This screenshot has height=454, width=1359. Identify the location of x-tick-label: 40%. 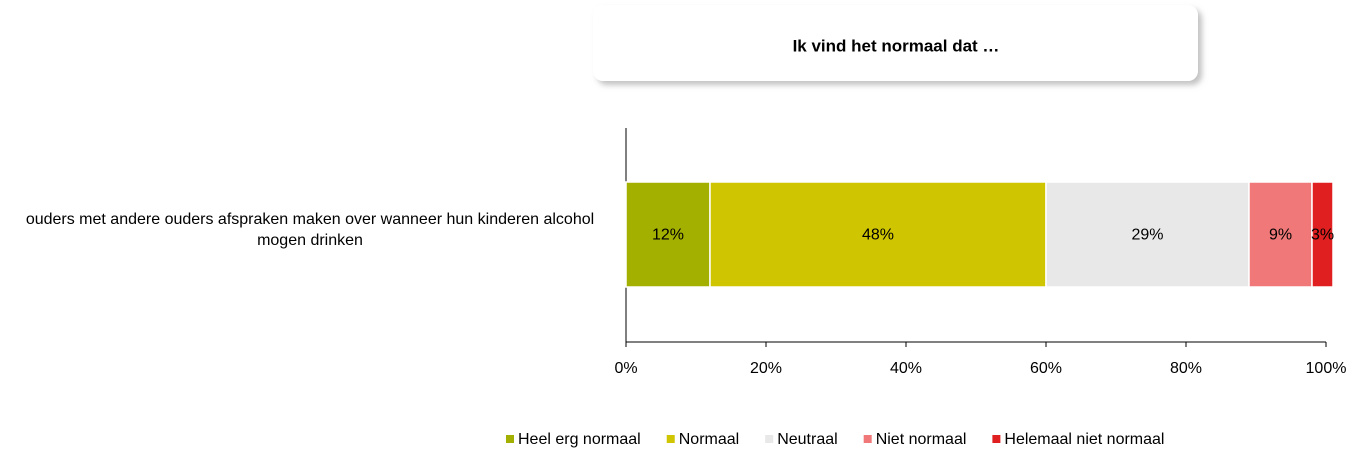
(906, 368).